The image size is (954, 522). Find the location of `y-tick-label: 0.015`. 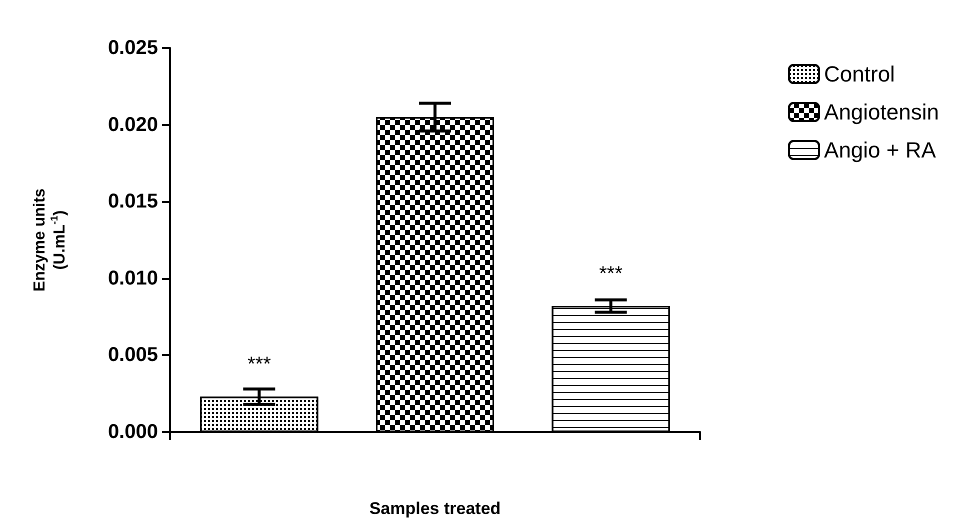

y-tick-label: 0.015 is located at coordinates (133, 201).